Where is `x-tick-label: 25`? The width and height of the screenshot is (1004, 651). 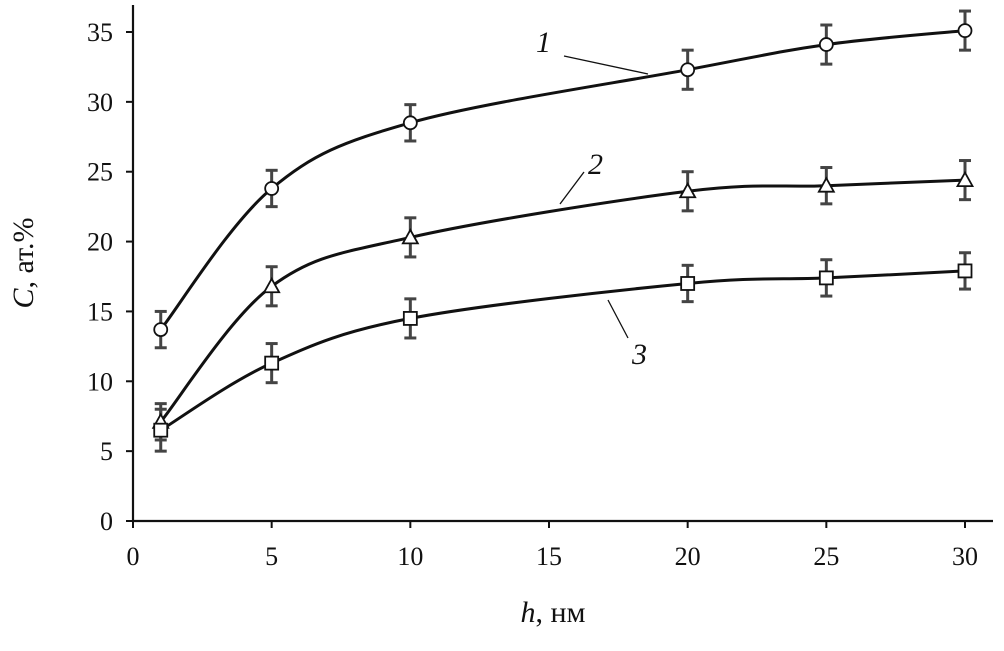 x-tick-label: 25 is located at coordinates (826, 556).